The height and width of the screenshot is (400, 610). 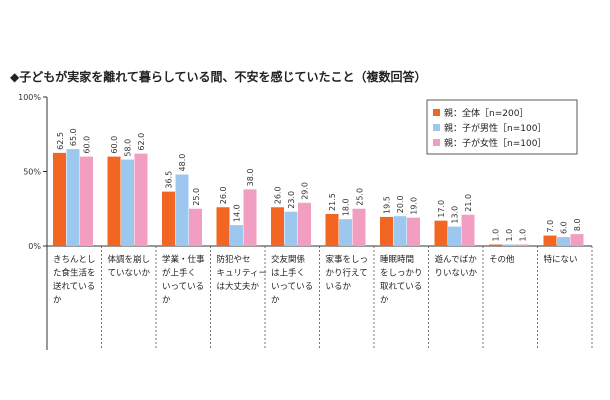 What do you see at coordinates (339, 287) in the screenshot?
I see `category-label: いるか` at bounding box center [339, 287].